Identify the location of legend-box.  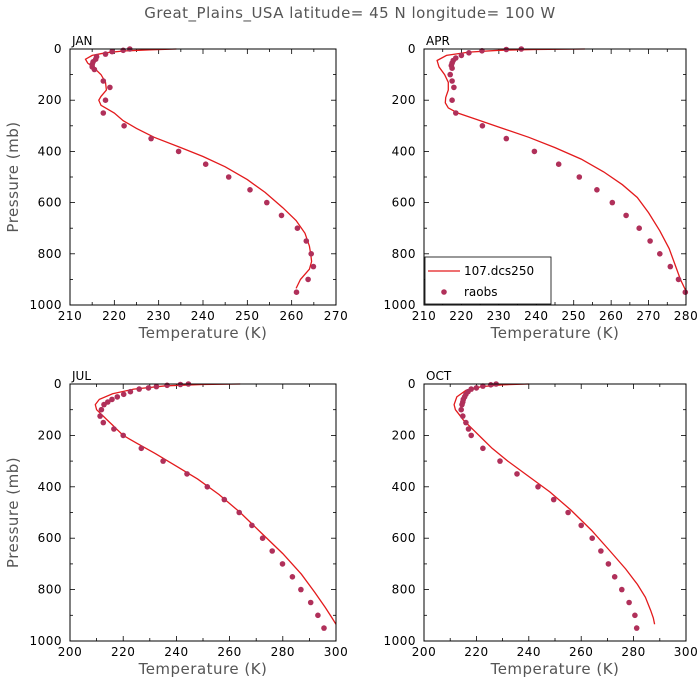
(488, 280).